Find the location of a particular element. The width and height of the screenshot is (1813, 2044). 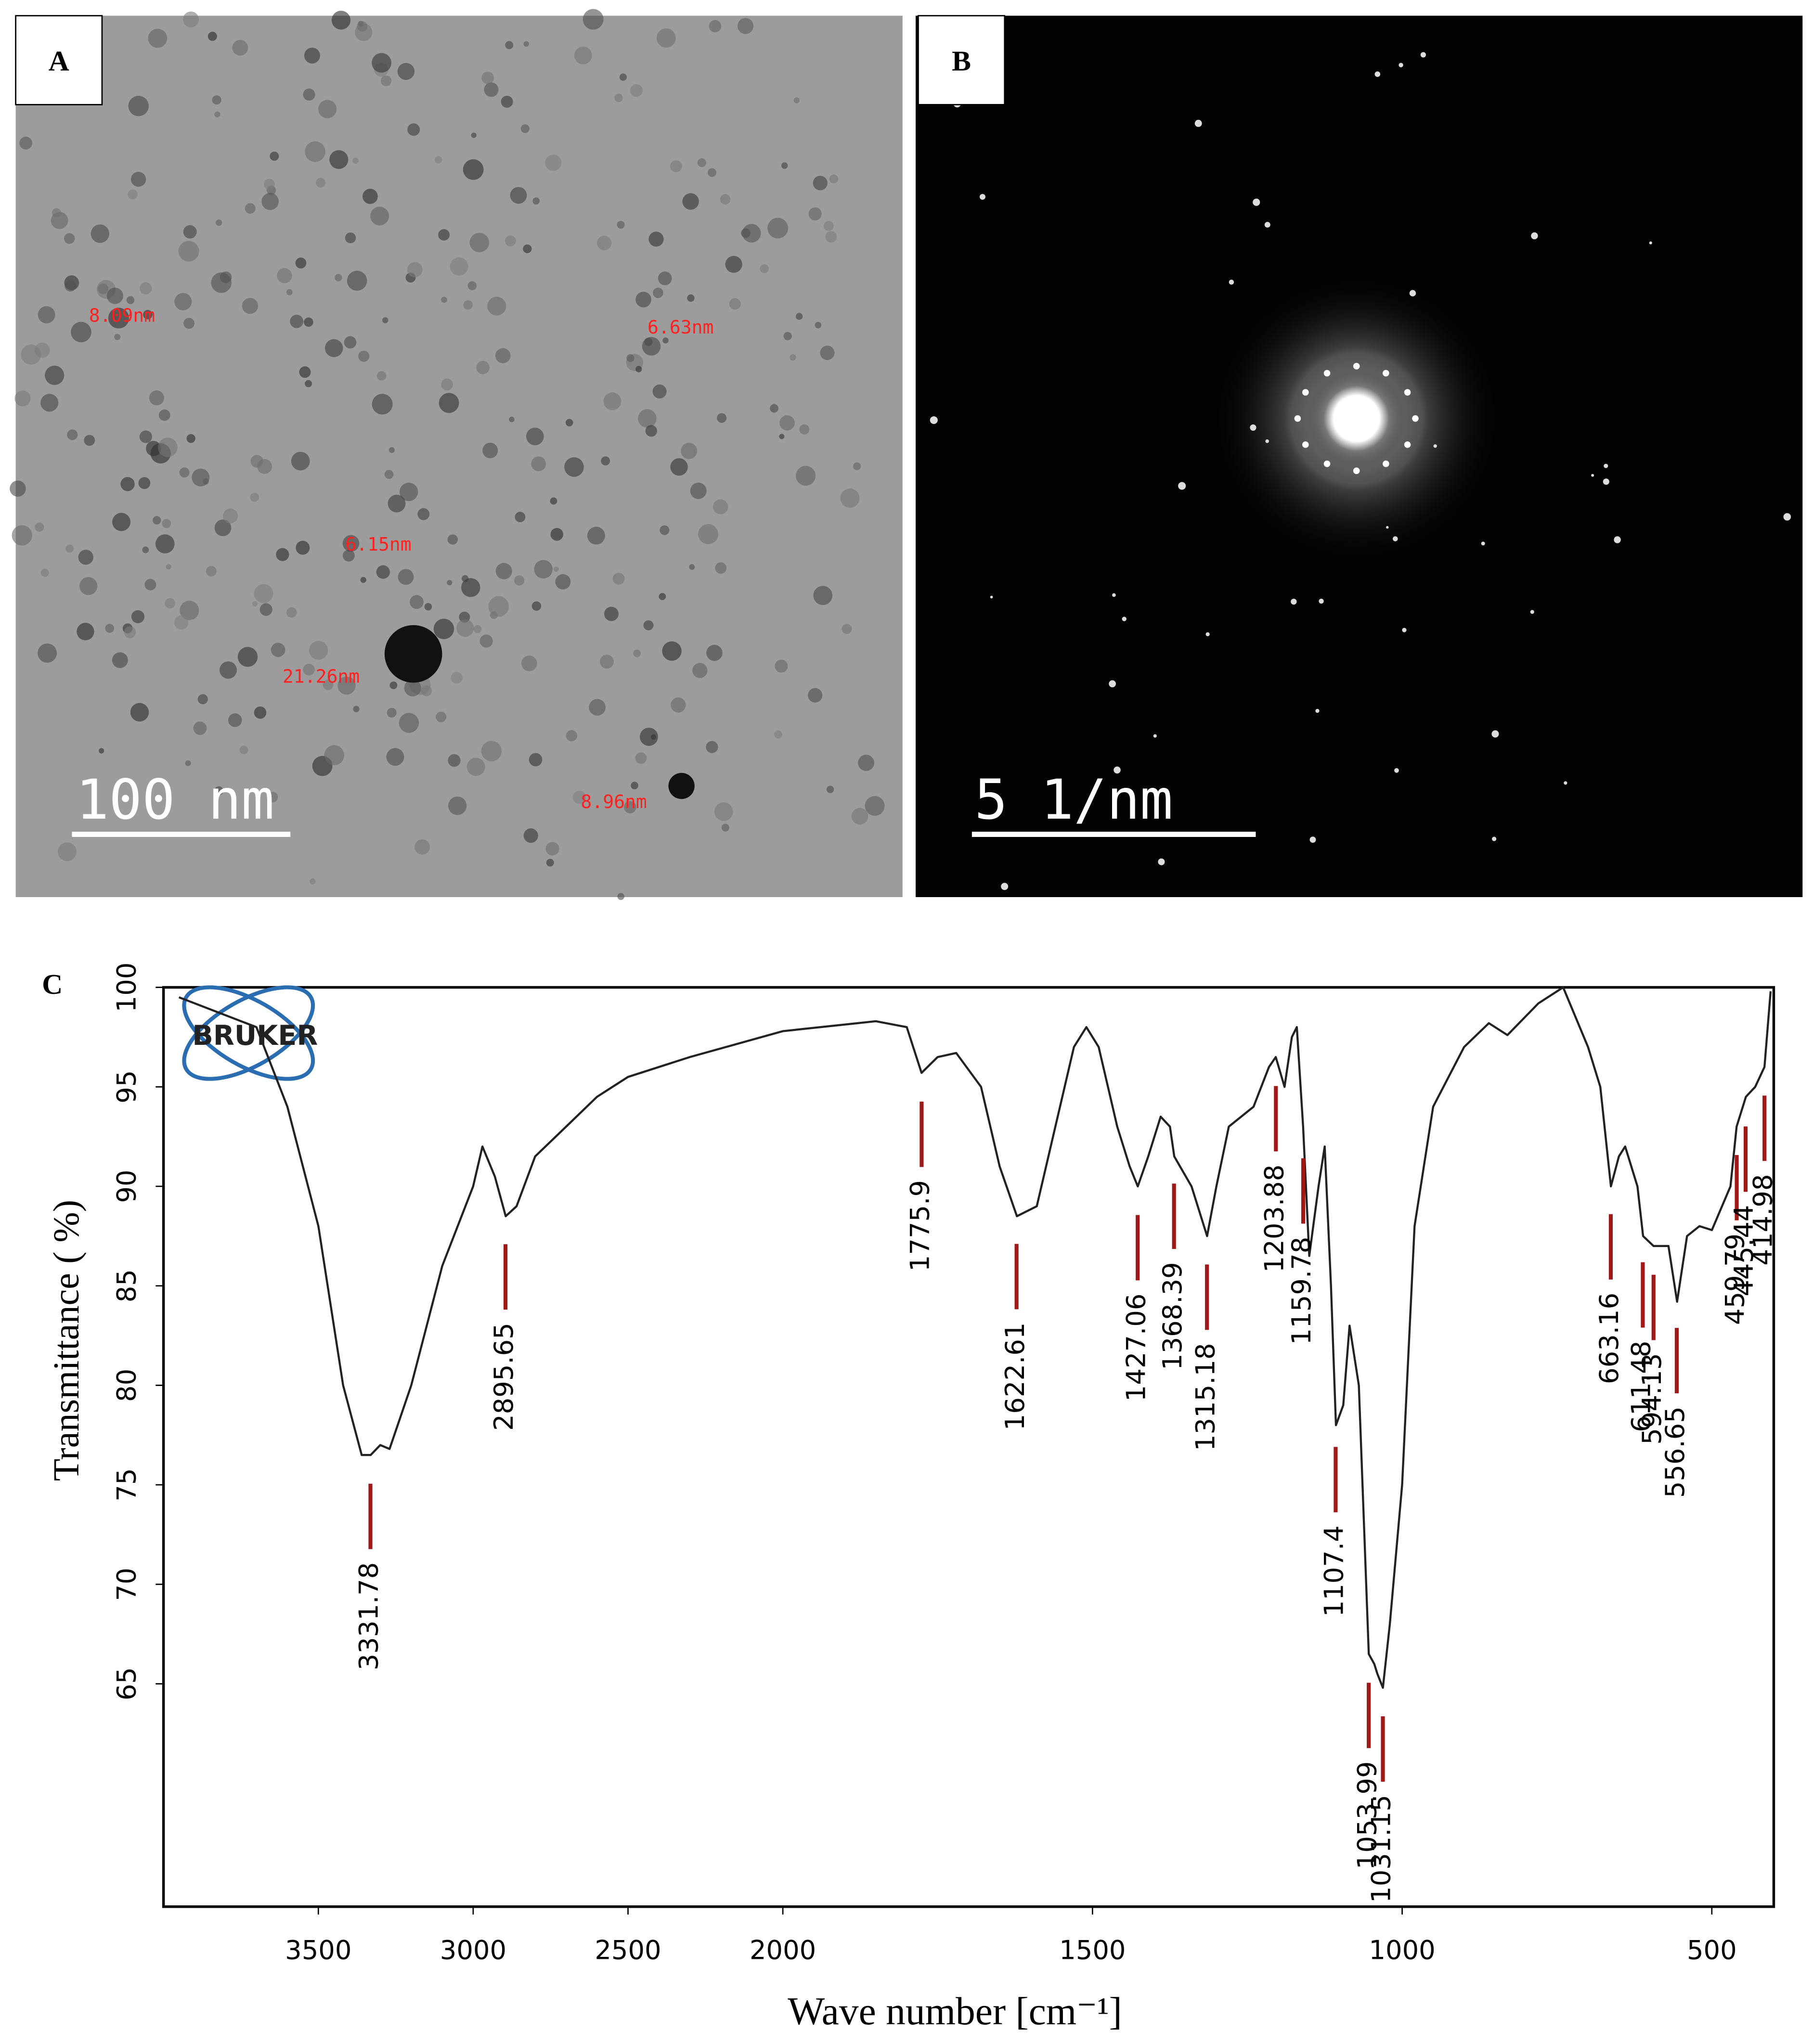

logo-text: BRUKER is located at coordinates (255, 1036).